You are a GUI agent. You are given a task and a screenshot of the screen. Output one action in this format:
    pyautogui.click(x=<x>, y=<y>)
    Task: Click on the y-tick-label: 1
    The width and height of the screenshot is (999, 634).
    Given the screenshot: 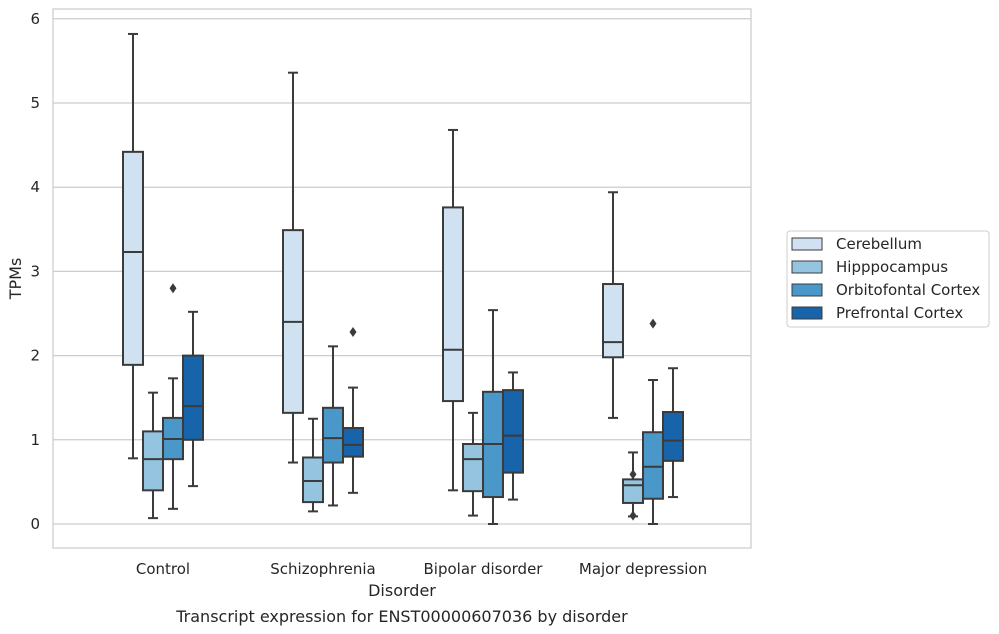 What is the action you would take?
    pyautogui.click(x=35, y=440)
    